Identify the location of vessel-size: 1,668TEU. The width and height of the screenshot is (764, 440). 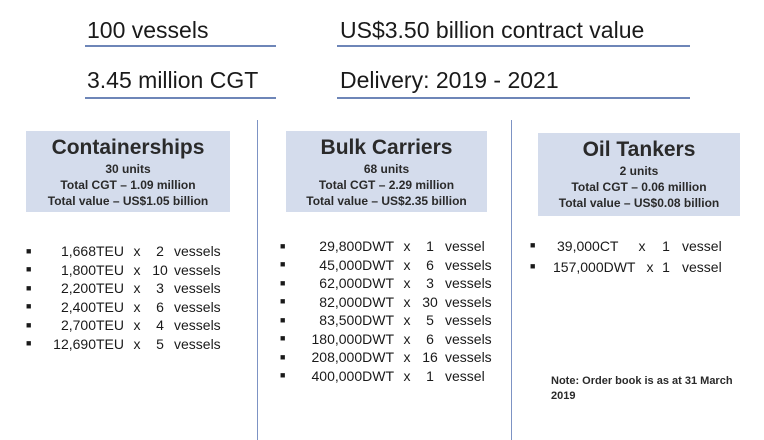
(92, 251).